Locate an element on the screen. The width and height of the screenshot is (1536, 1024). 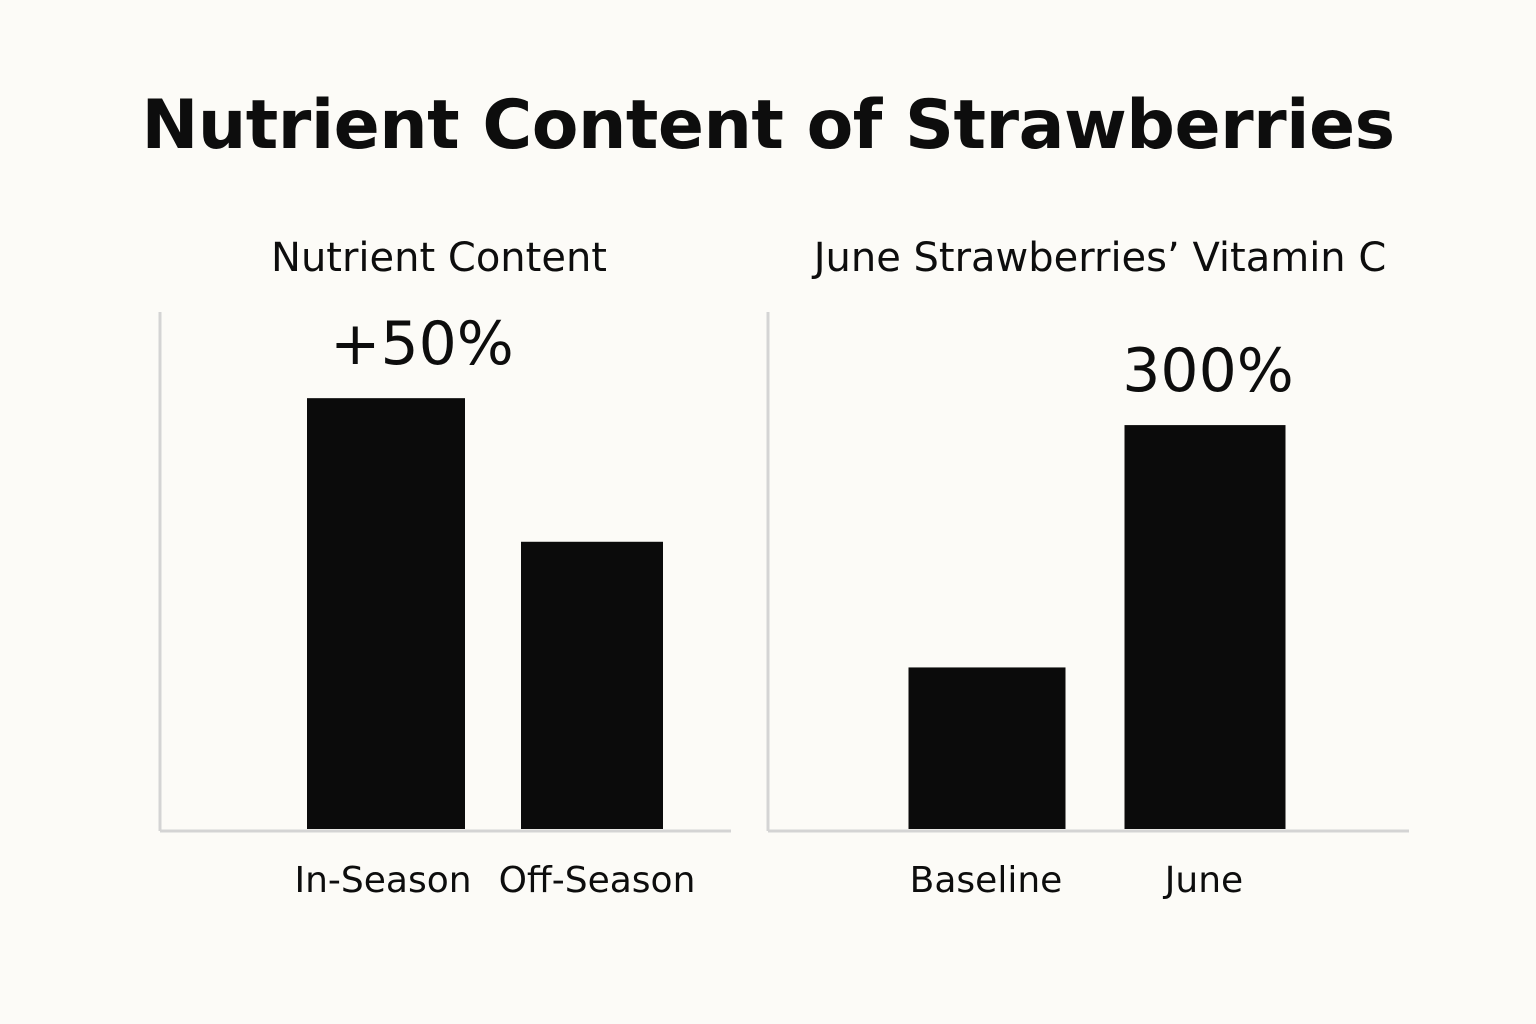
data-label: 300% is located at coordinates (1208, 371).